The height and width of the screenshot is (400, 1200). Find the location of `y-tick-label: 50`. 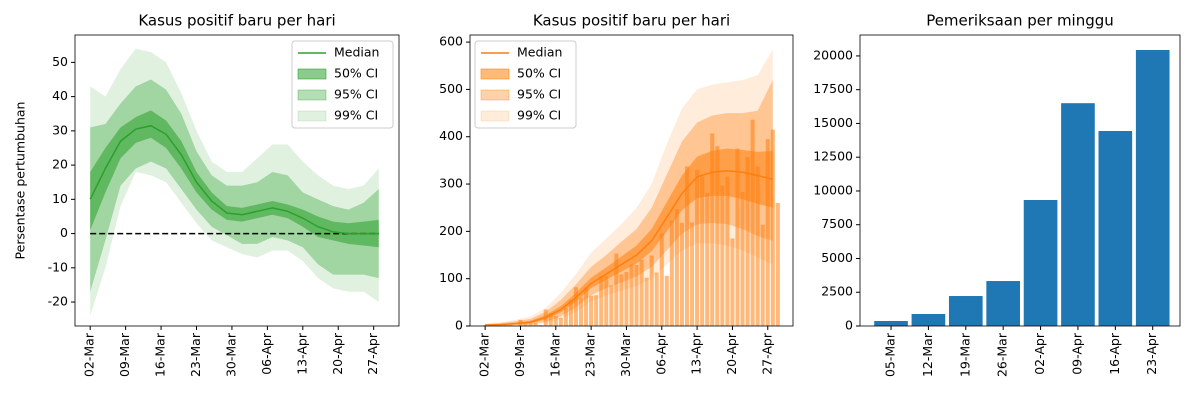

y-tick-label: 50 is located at coordinates (60, 61).